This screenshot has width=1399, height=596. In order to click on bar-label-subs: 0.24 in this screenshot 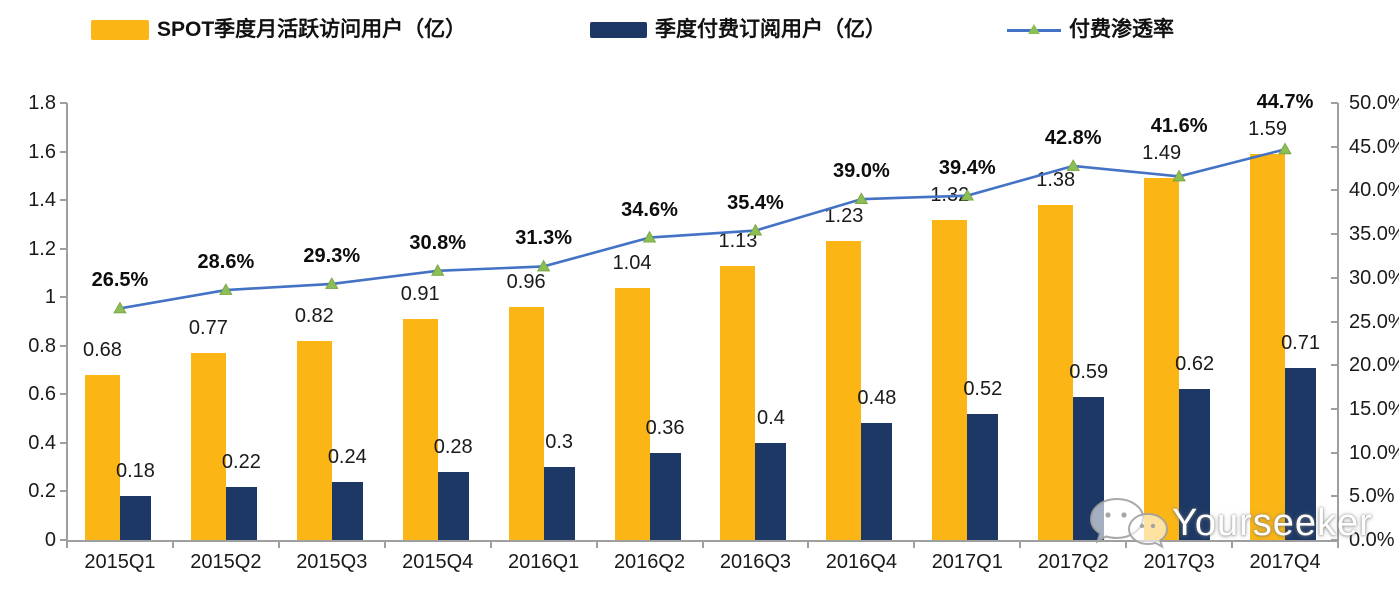, I will do `click(347, 456)`.